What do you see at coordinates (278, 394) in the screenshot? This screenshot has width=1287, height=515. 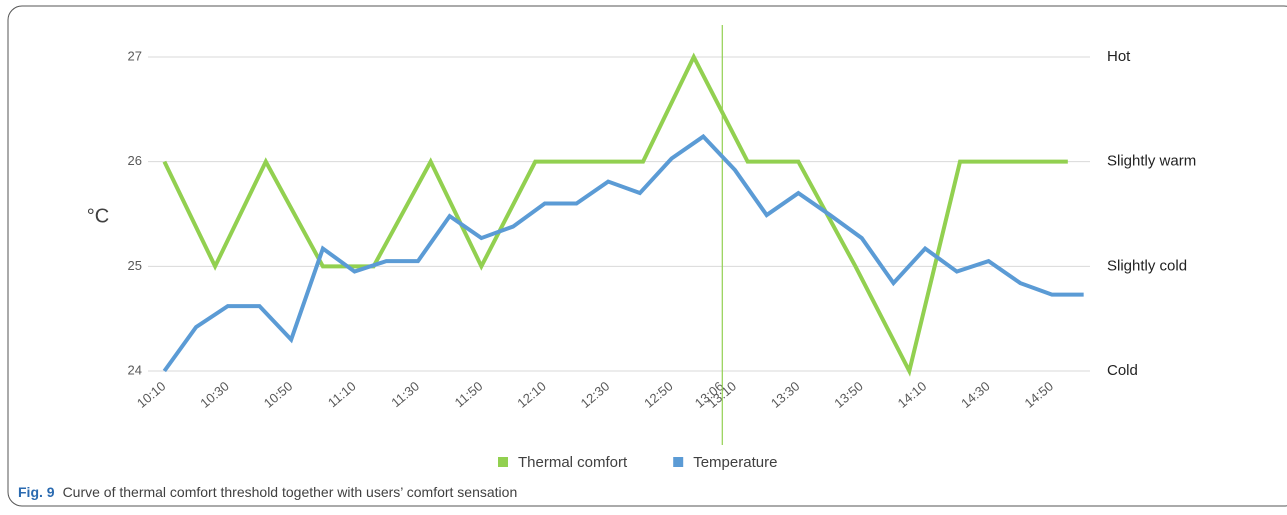 I see `x-tick-label: 10:50` at bounding box center [278, 394].